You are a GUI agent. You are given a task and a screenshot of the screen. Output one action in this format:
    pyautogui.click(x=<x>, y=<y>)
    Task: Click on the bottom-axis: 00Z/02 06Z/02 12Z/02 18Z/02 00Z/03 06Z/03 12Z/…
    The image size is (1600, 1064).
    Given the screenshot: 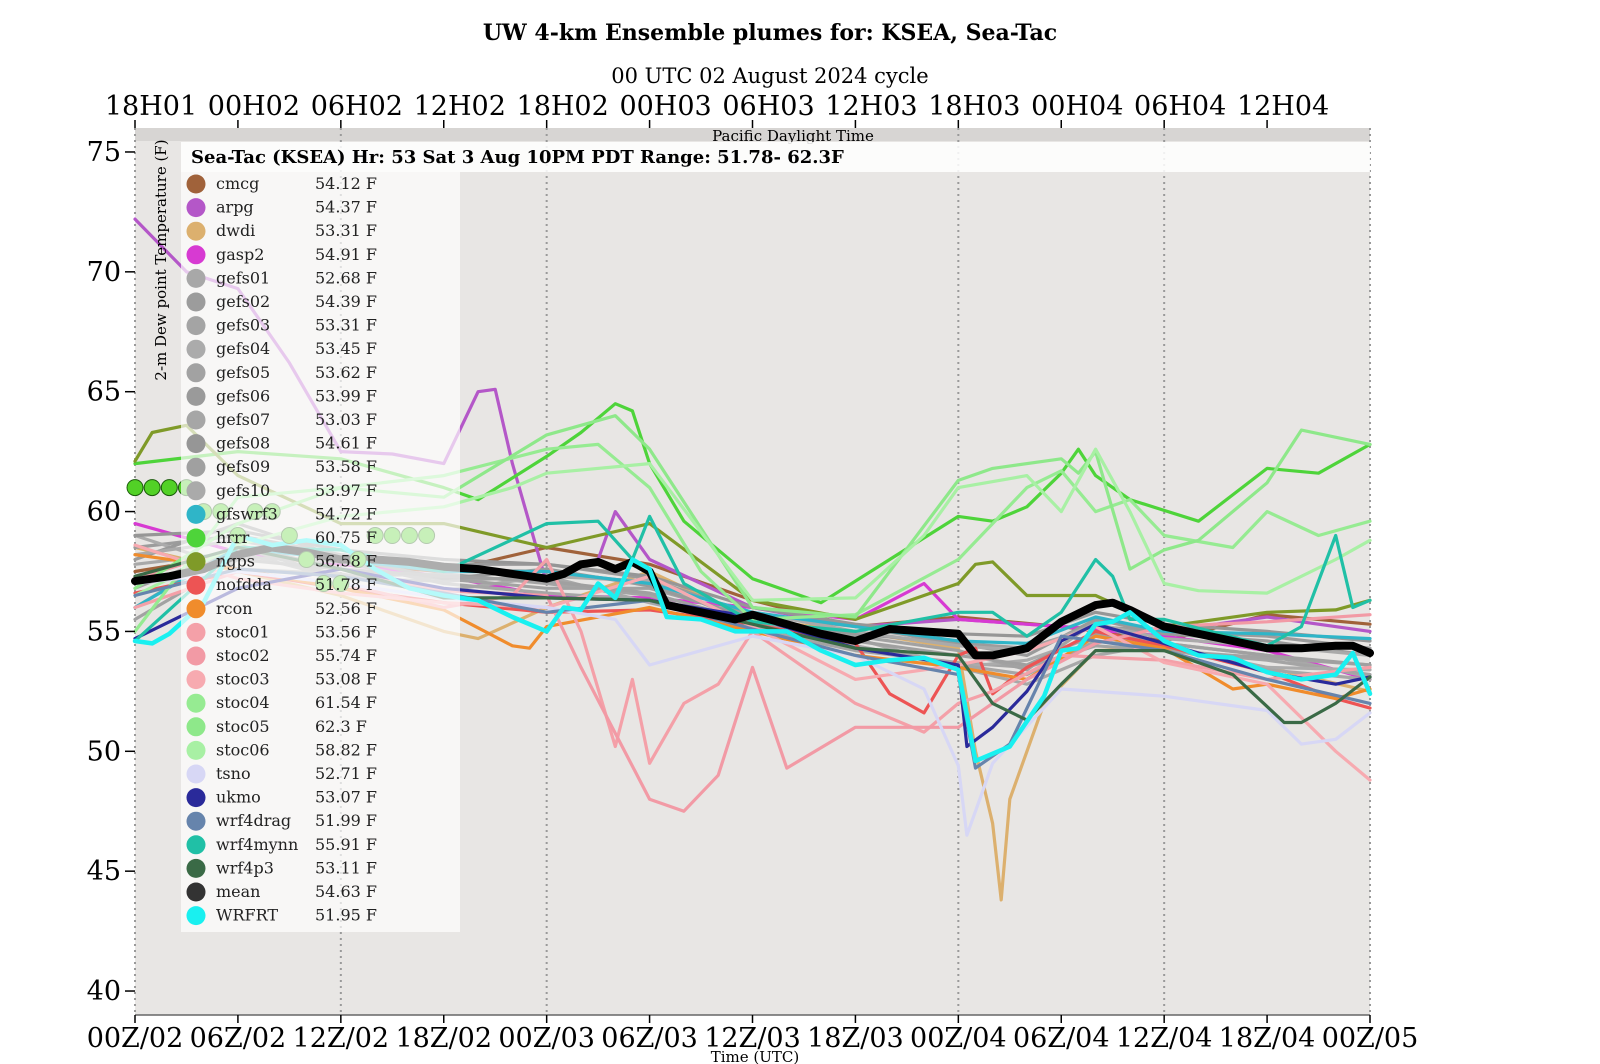 What is the action you would take?
    pyautogui.click(x=753, y=1034)
    